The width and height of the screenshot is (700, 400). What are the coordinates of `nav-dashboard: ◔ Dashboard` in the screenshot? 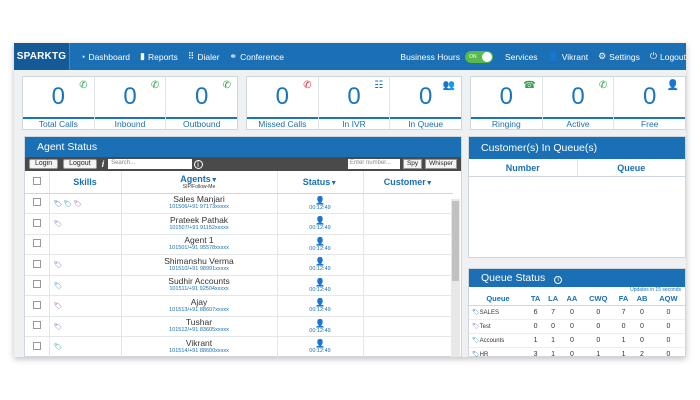 It's located at (105, 57).